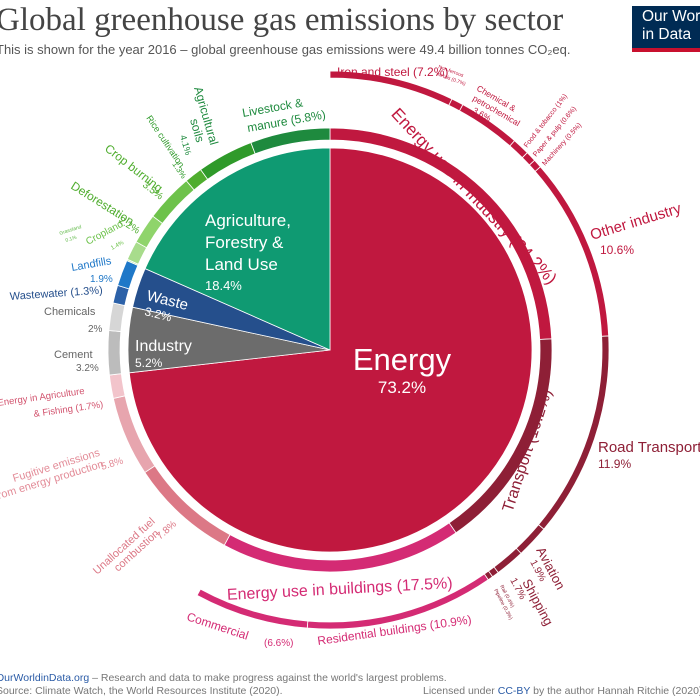 This screenshot has height=700, width=700. Describe the element at coordinates (514, 691) in the screenshot. I see `license-link: CC-BY` at that location.